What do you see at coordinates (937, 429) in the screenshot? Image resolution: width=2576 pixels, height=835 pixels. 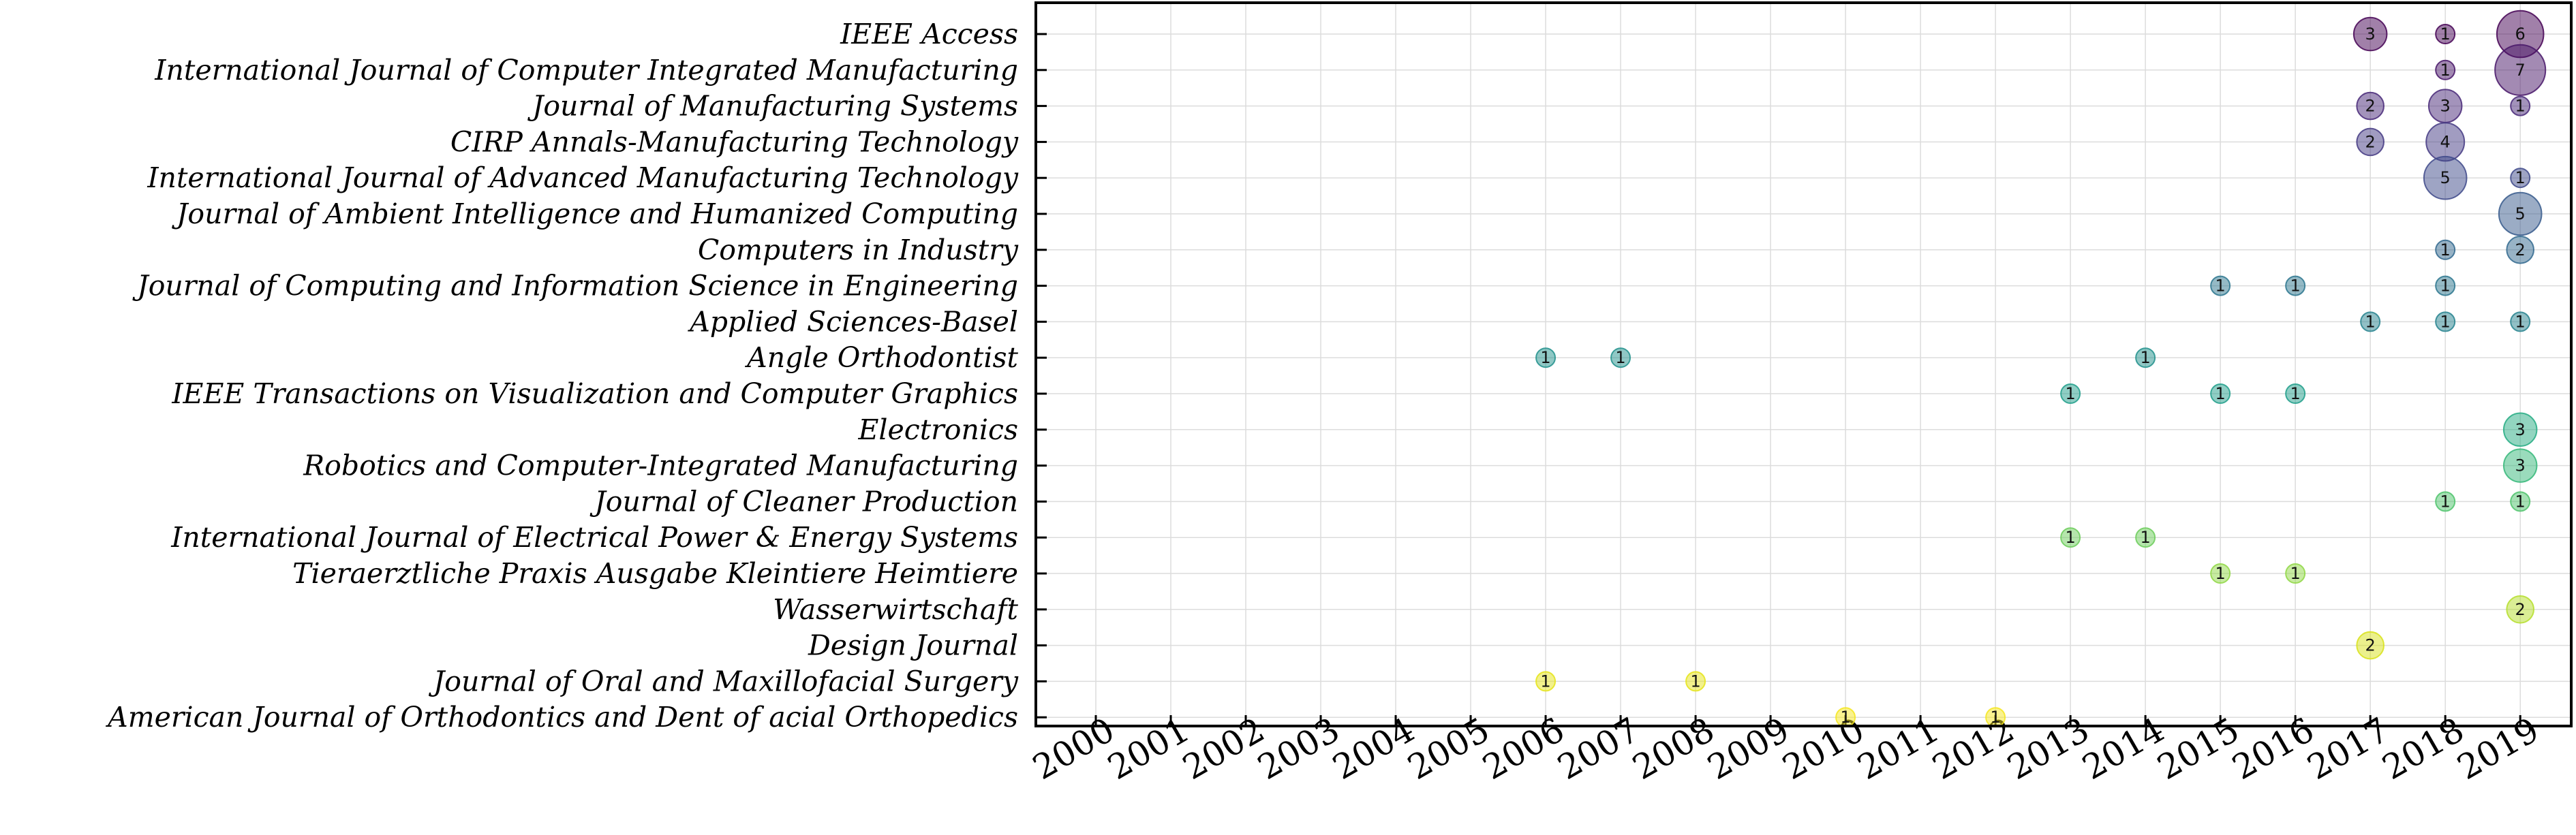 I see `journal-label: Electronics` at bounding box center [937, 429].